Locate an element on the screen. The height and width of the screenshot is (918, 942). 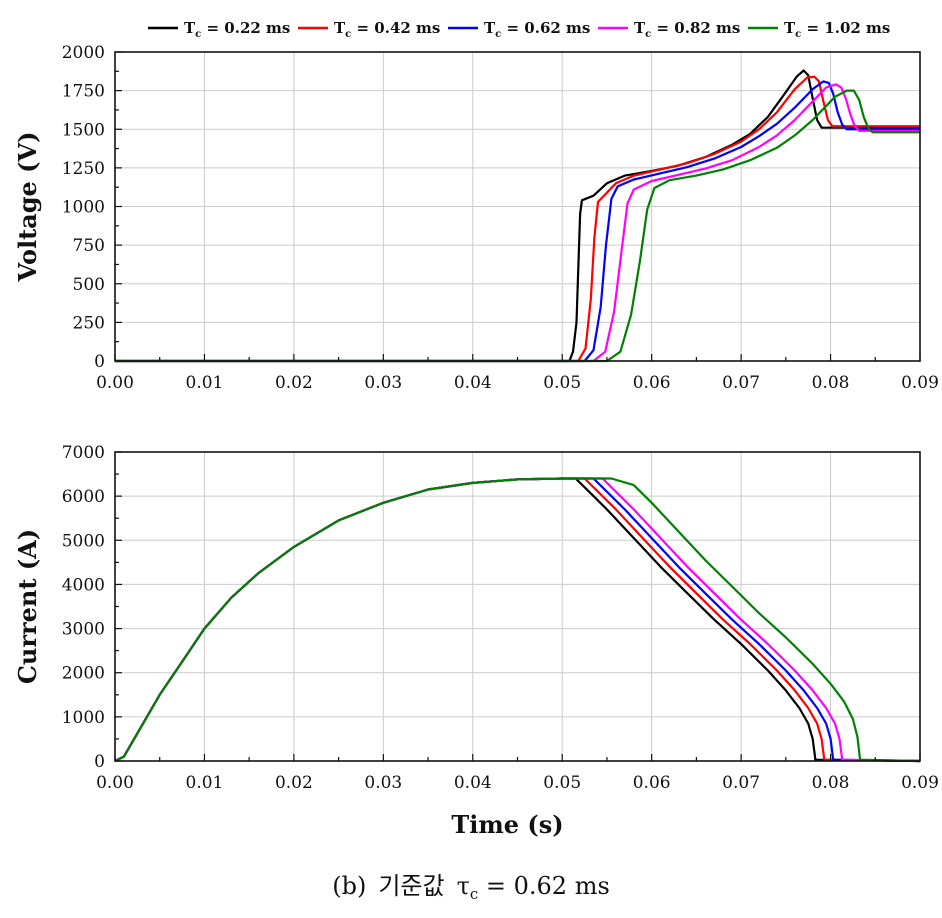
current-xtick-label: 0.05 is located at coordinates (562, 783).